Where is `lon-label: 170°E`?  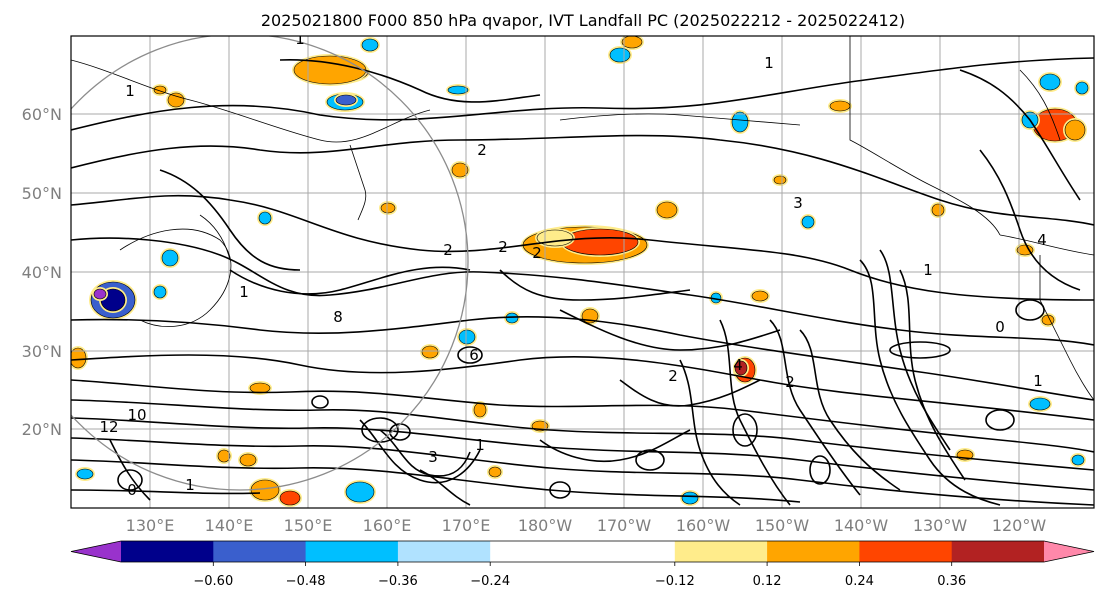 lon-label: 170°E is located at coordinates (466, 525).